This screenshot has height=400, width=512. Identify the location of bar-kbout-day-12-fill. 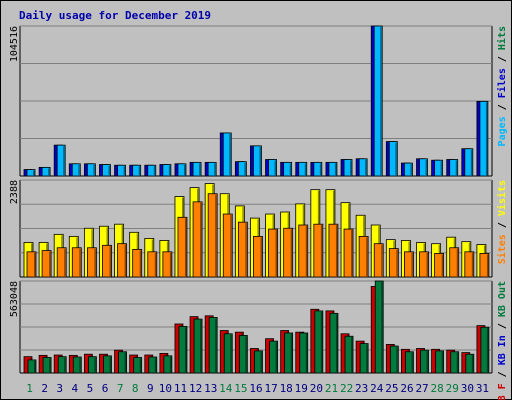
(198, 346).